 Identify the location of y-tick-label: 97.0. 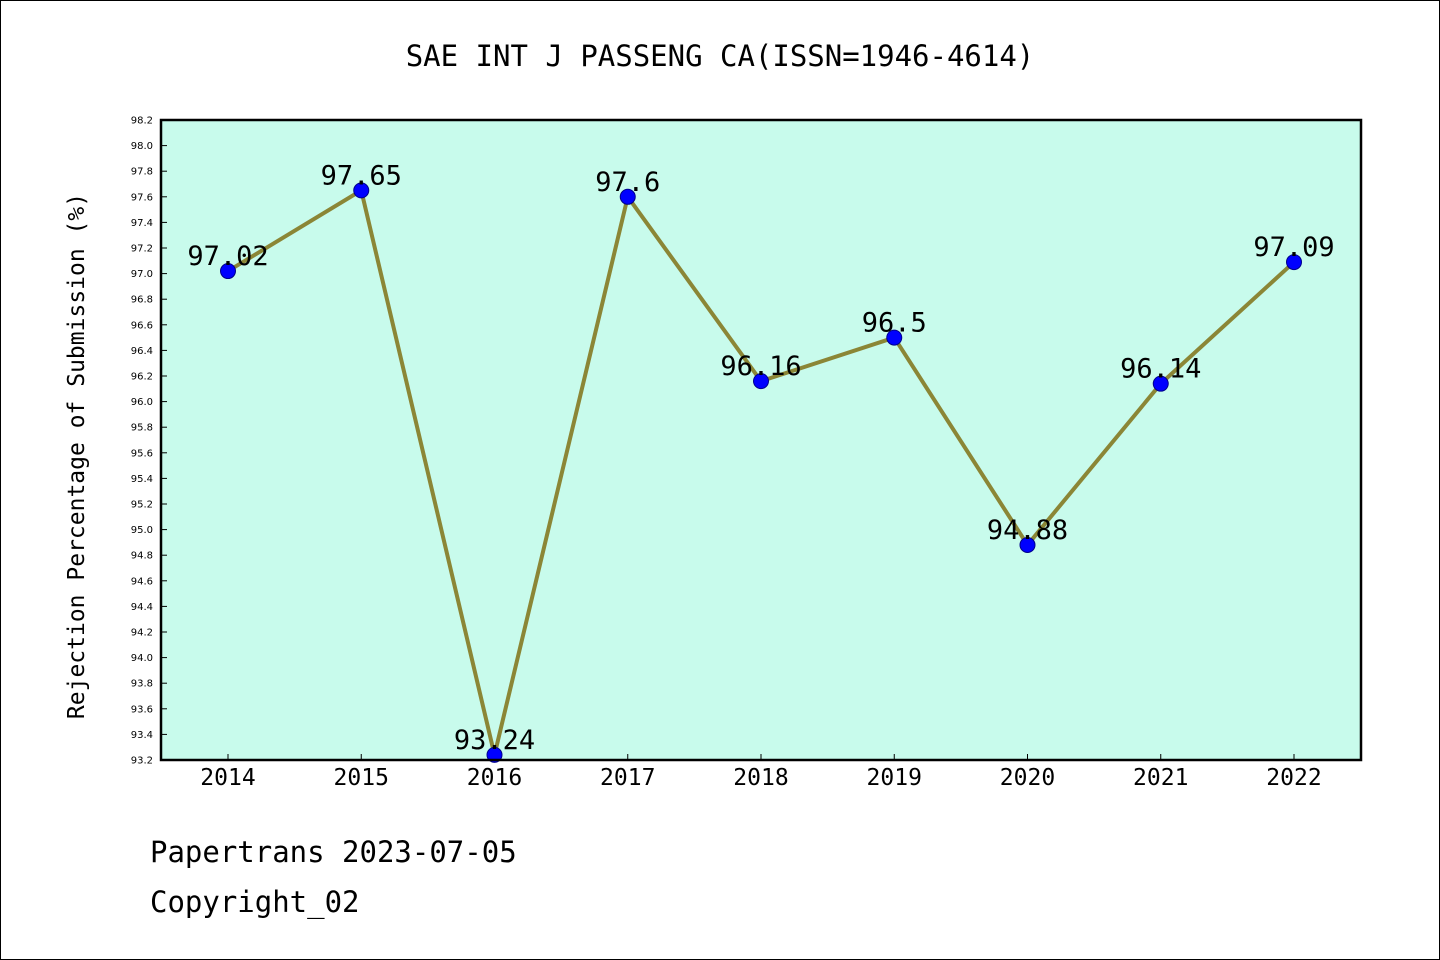
(142, 274).